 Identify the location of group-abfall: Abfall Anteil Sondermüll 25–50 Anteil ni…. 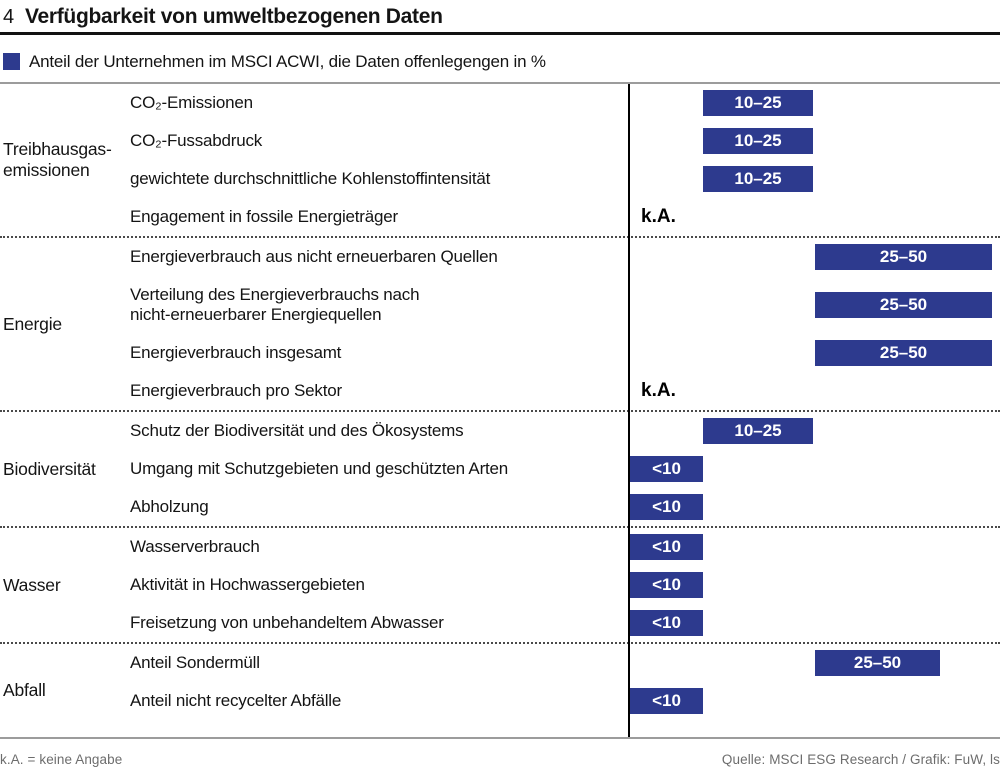
(500, 689).